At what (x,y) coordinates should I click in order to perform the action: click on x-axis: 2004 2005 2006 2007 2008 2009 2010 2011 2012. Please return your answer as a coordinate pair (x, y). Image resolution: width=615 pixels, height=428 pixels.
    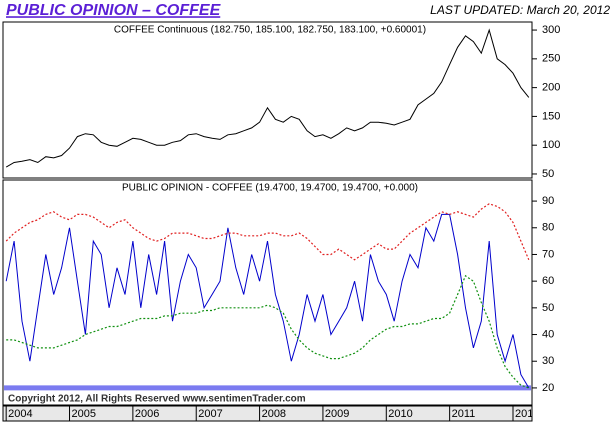
    Looking at the image, I should click on (272, 413).